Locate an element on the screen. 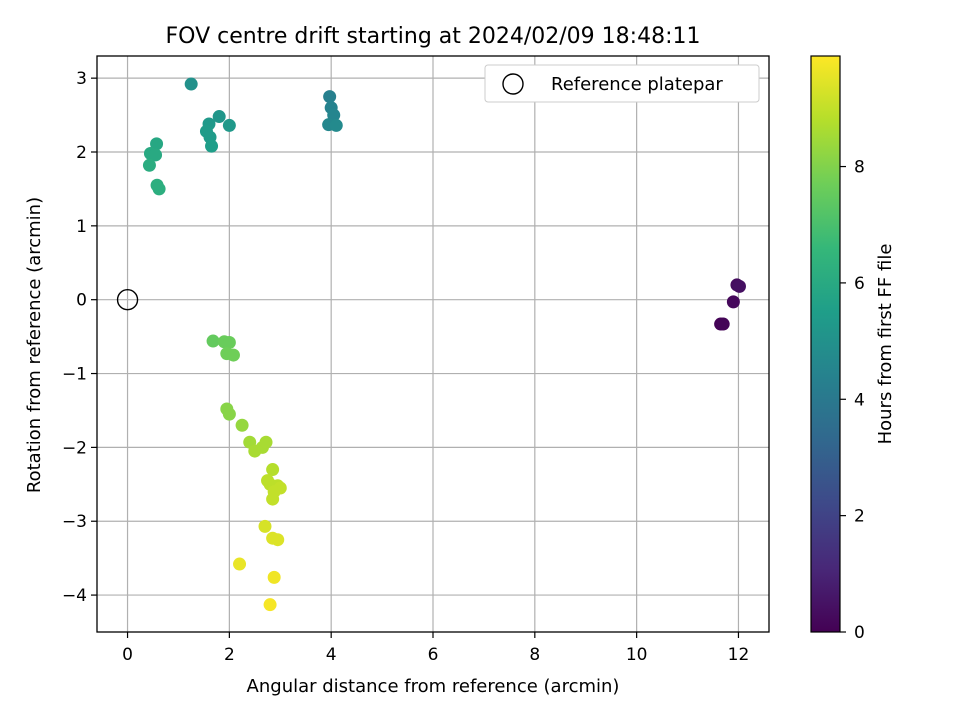 The image size is (960, 724). x-tick-label: 8 is located at coordinates (534, 655).